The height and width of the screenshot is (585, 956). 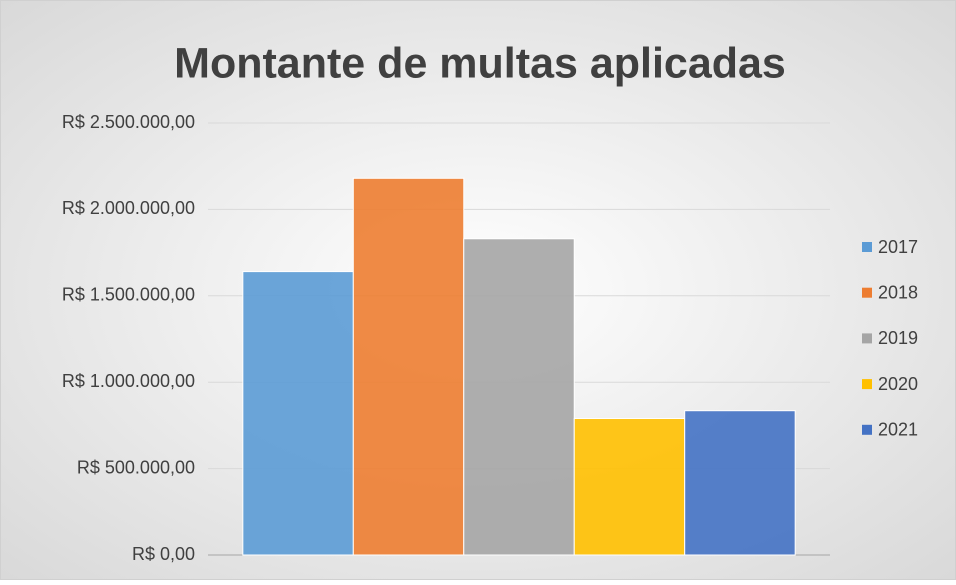 What do you see at coordinates (128, 381) in the screenshot?
I see `y-tick-label: R$ 1.000.000,00` at bounding box center [128, 381].